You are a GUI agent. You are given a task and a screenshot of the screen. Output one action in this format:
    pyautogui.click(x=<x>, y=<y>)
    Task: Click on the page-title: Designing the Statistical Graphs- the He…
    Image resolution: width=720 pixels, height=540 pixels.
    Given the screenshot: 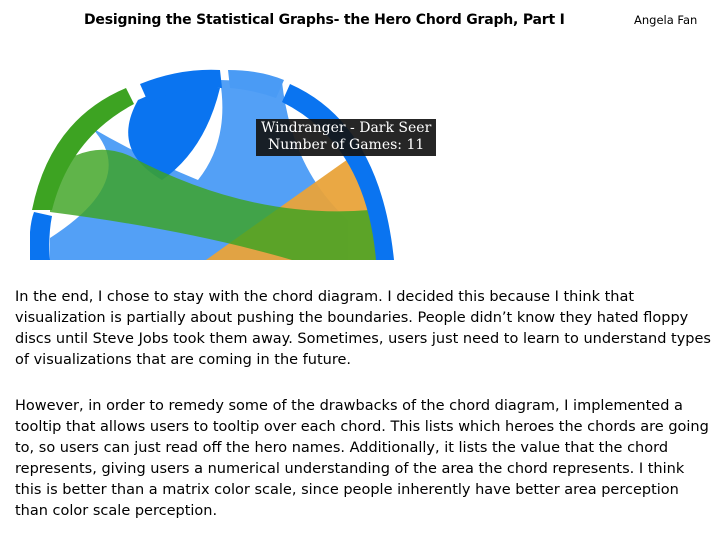 What is the action you would take?
    pyautogui.click(x=324, y=20)
    